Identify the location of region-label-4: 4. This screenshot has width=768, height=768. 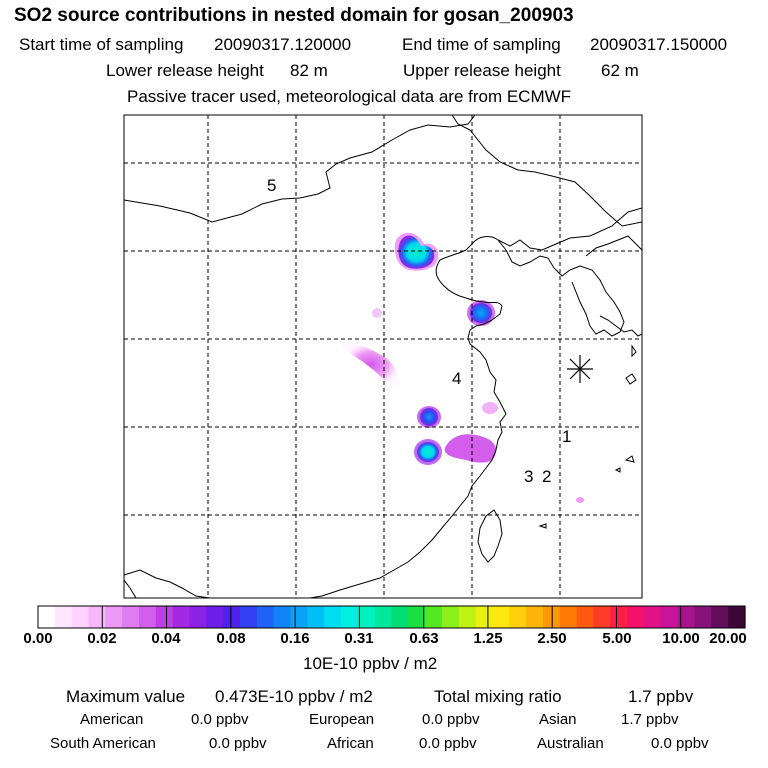
(456, 378).